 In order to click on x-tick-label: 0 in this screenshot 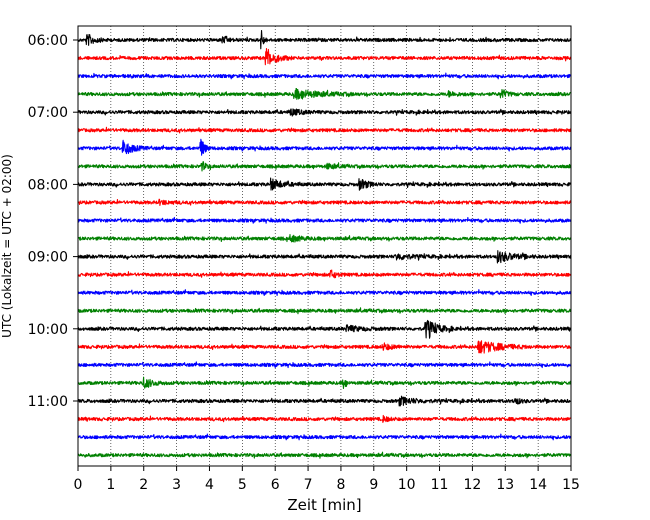, I will do `click(78, 485)`.